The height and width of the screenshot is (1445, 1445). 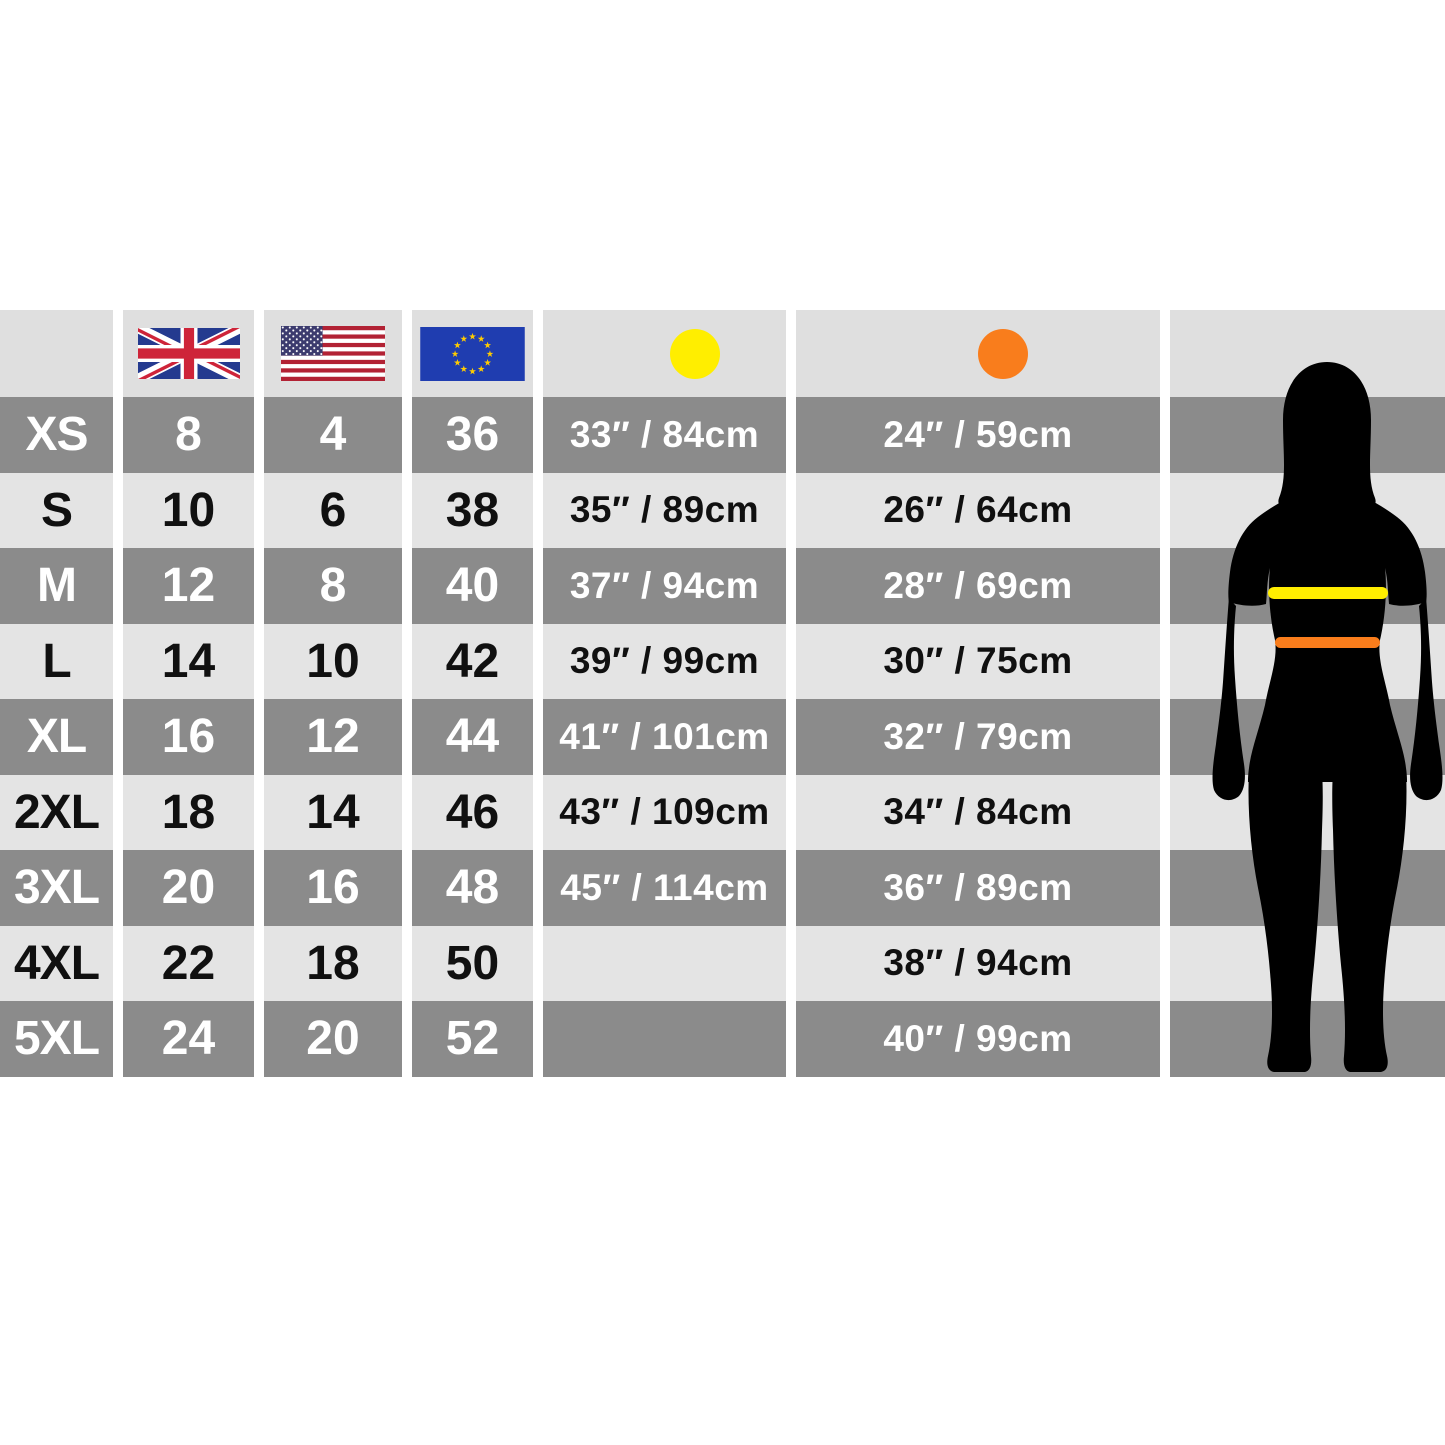 I want to click on cell-4xl-size: 4XL, so click(x=56, y=963).